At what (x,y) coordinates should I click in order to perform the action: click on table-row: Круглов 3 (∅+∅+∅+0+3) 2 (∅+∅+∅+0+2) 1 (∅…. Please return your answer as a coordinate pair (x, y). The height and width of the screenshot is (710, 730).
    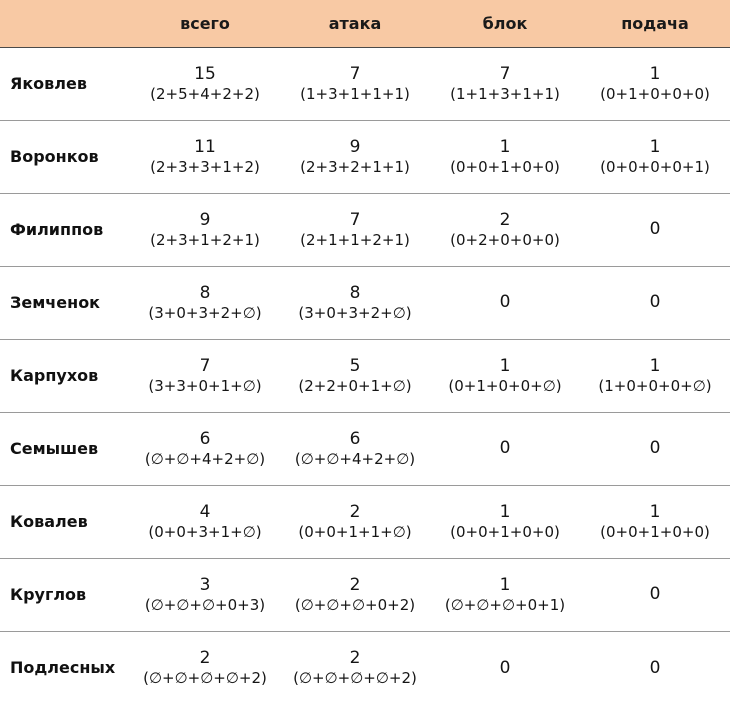
    Looking at the image, I should click on (365, 595).